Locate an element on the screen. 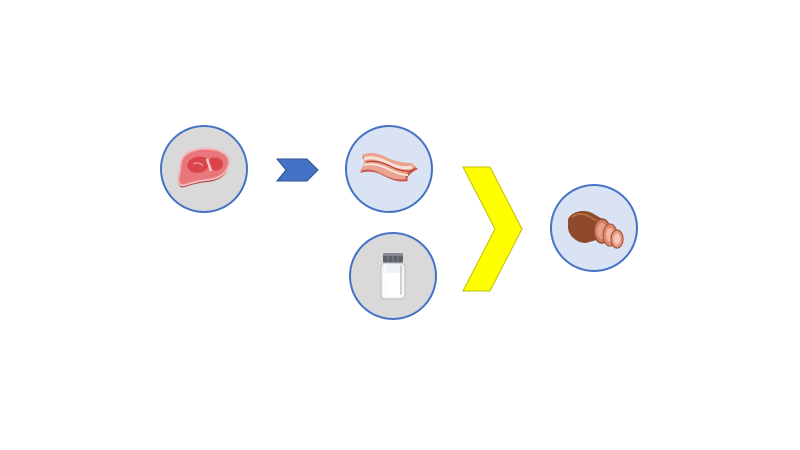 The height and width of the screenshot is (450, 800). sliced-ham-icon is located at coordinates (596, 230).